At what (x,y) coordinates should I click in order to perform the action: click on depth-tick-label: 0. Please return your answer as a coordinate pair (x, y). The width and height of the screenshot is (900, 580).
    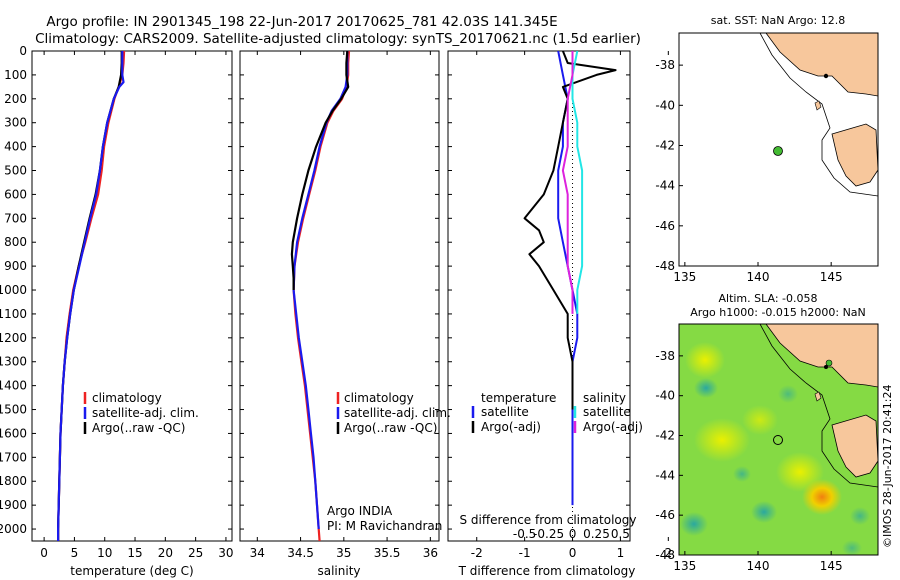
    Looking at the image, I should click on (23, 51).